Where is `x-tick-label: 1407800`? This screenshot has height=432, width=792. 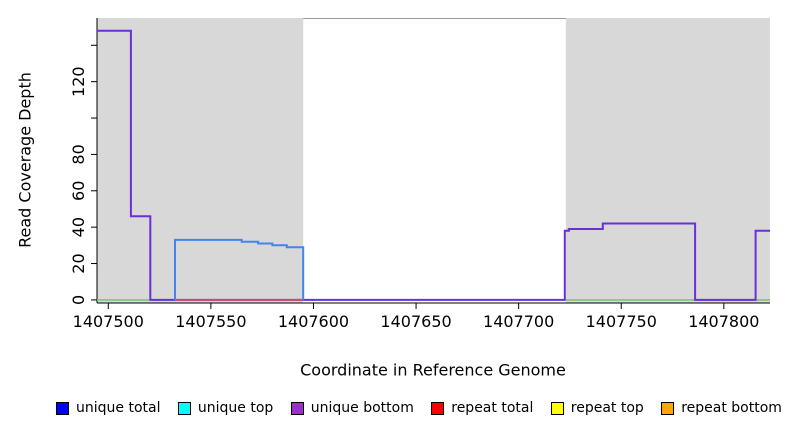
x-tick-label: 1407800 is located at coordinates (723, 321).